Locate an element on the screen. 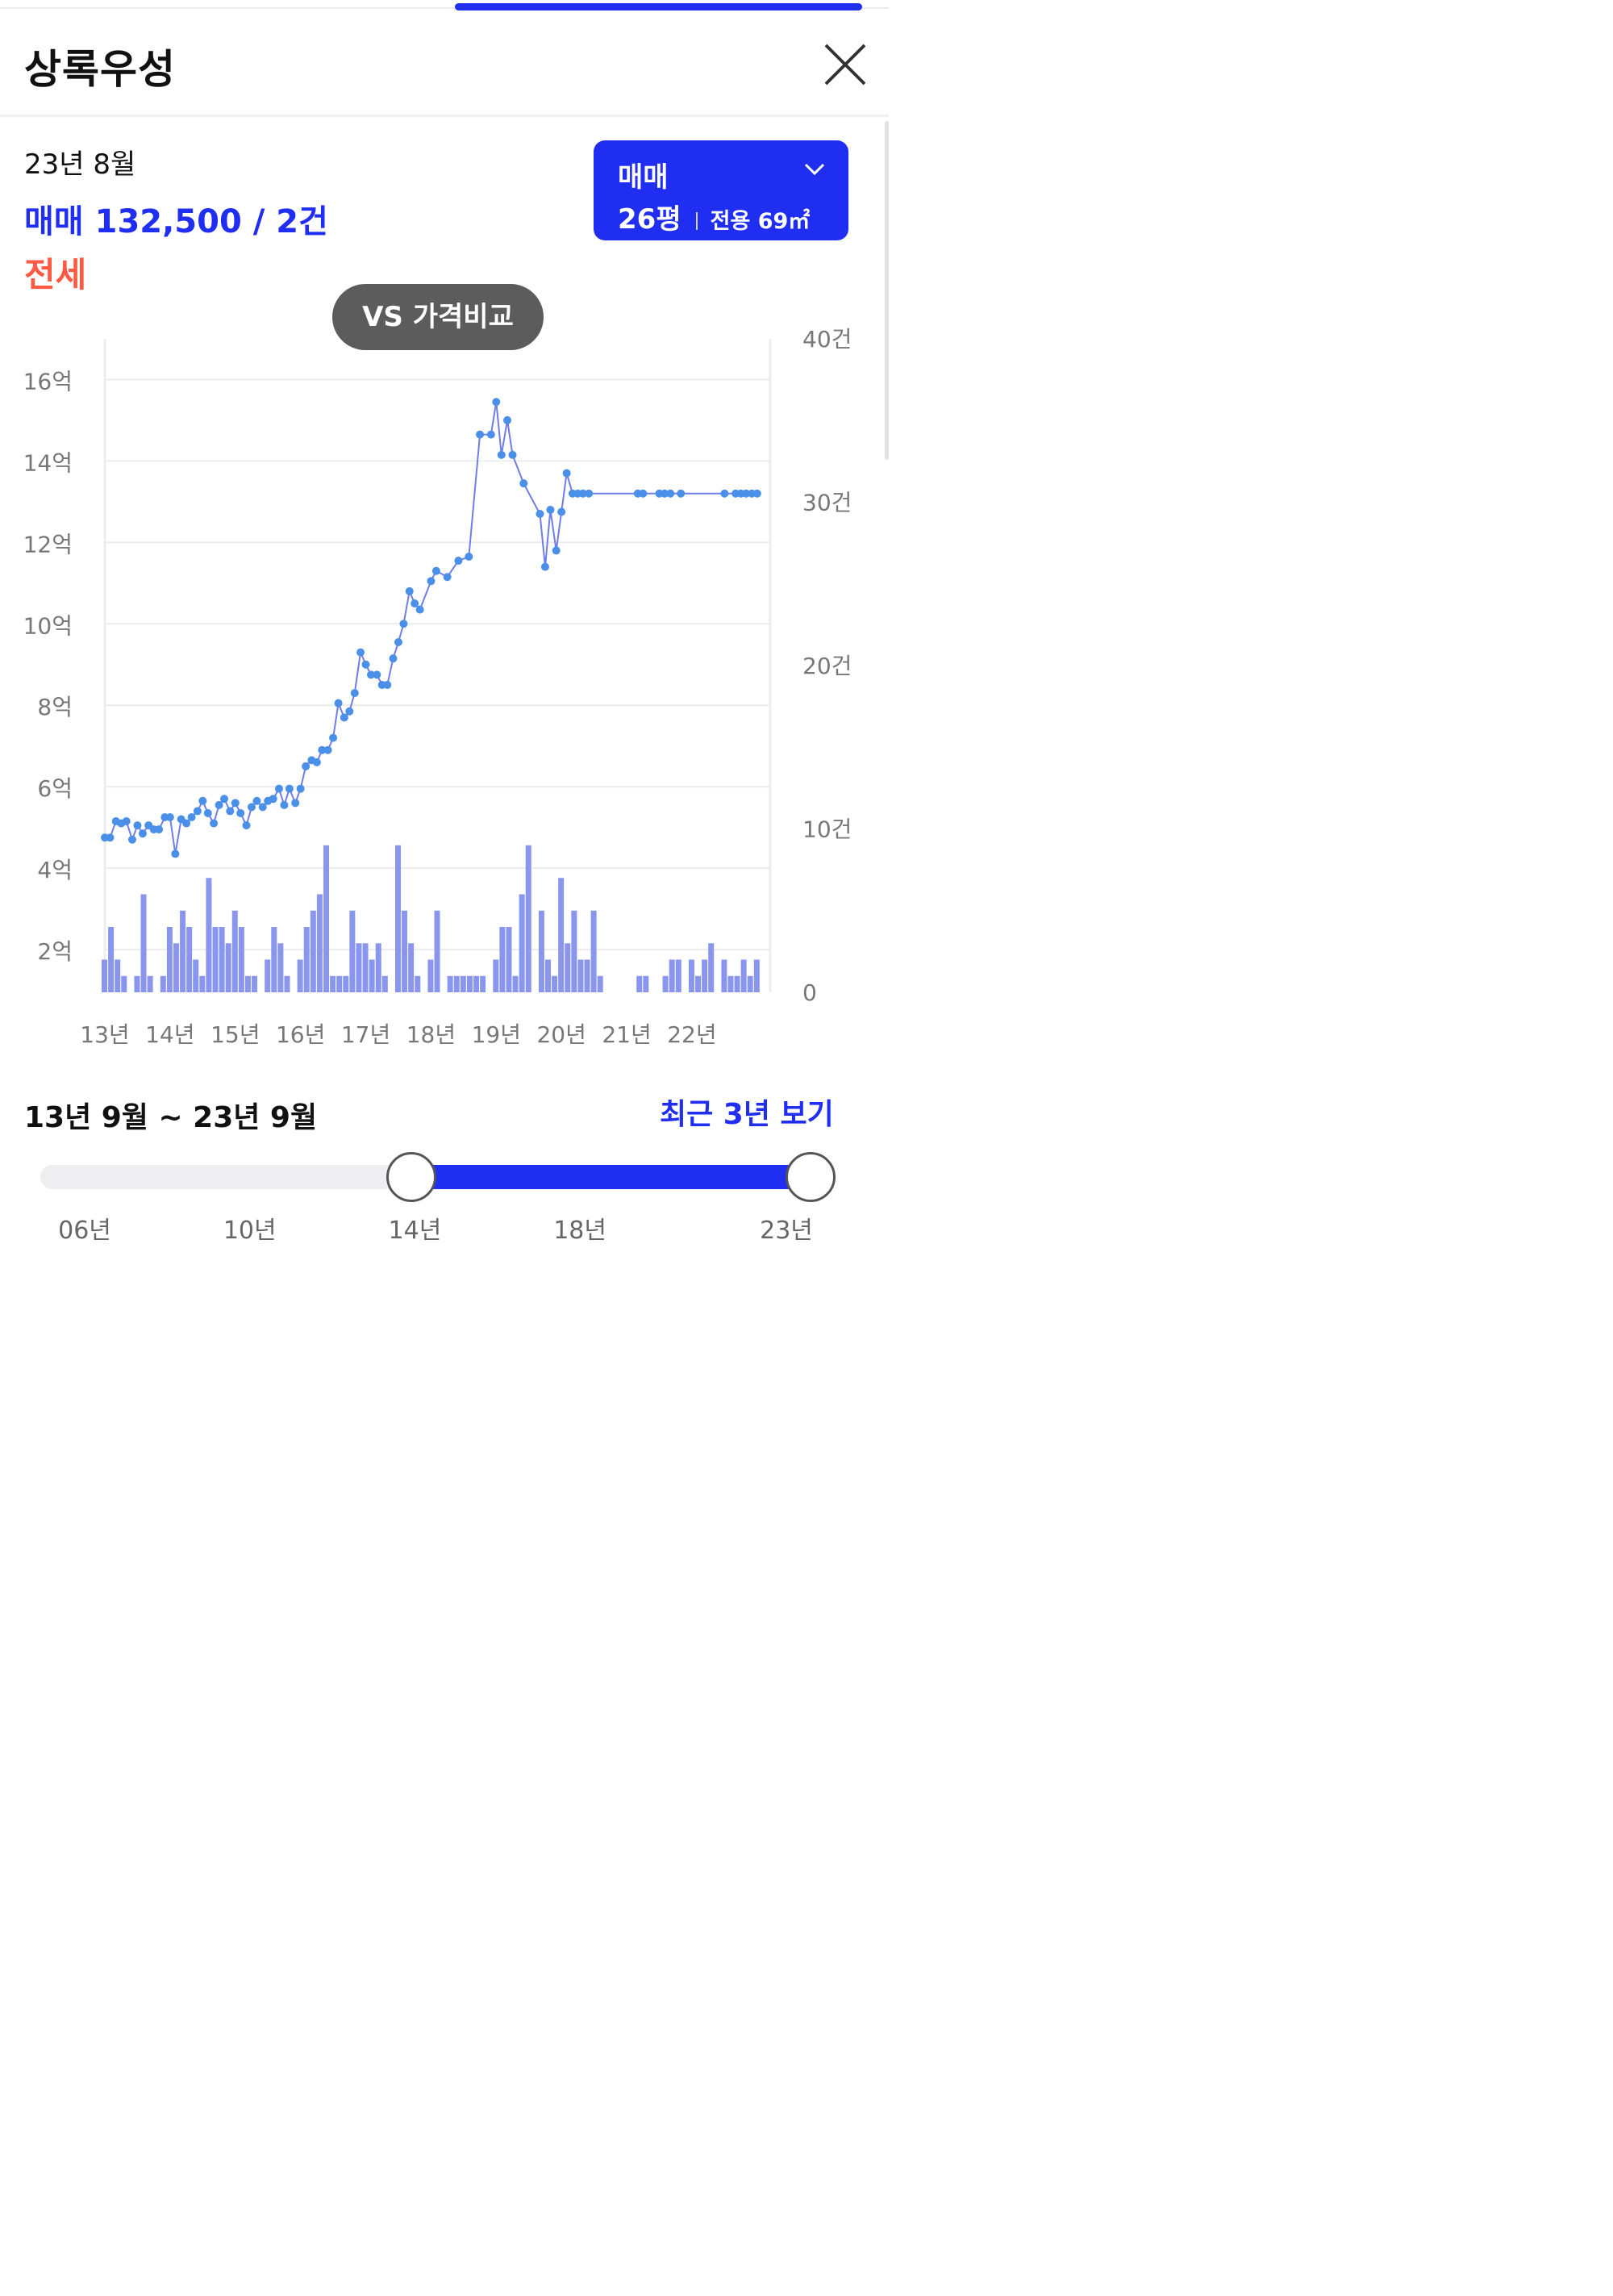 The image size is (1613, 2296). x-tick-label: 14년 is located at coordinates (169, 1034).